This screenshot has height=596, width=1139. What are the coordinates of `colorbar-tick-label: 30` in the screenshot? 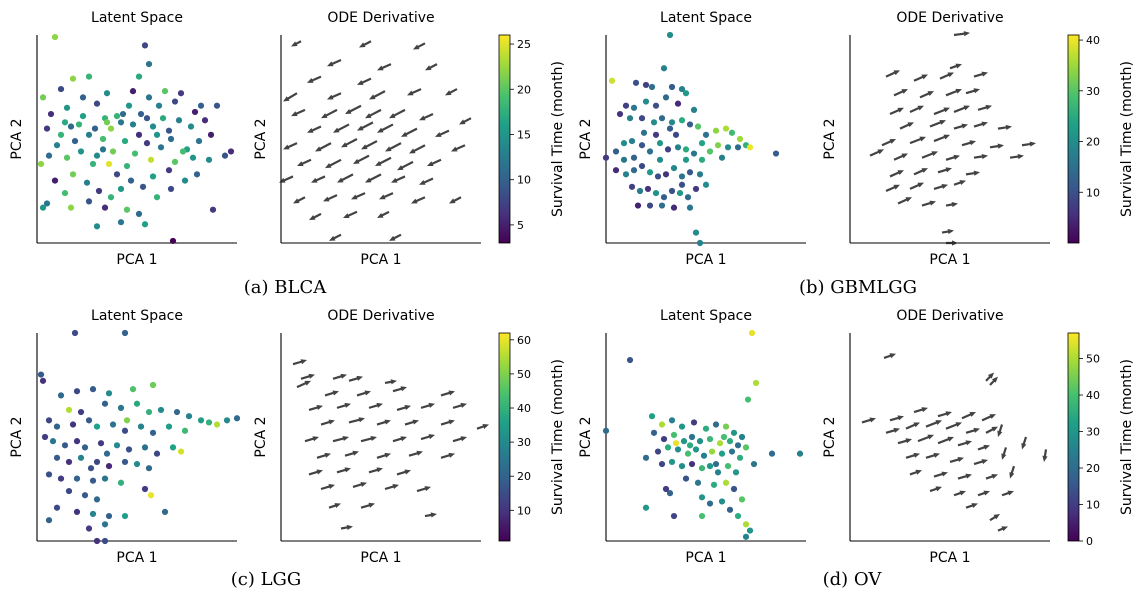 It's located at (524, 442).